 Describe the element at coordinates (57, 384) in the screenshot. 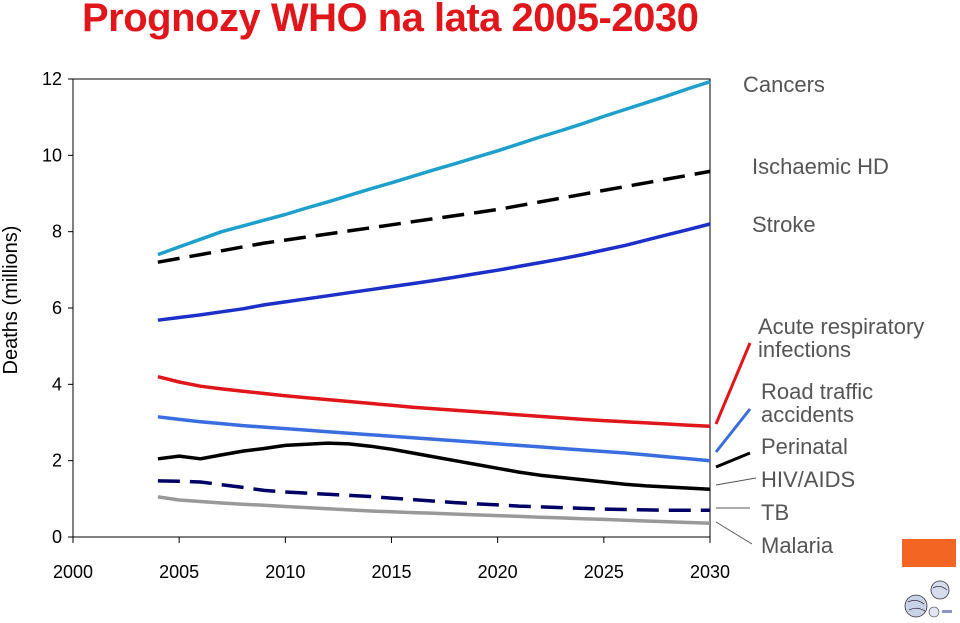

I see `y-tick-label: 4` at that location.